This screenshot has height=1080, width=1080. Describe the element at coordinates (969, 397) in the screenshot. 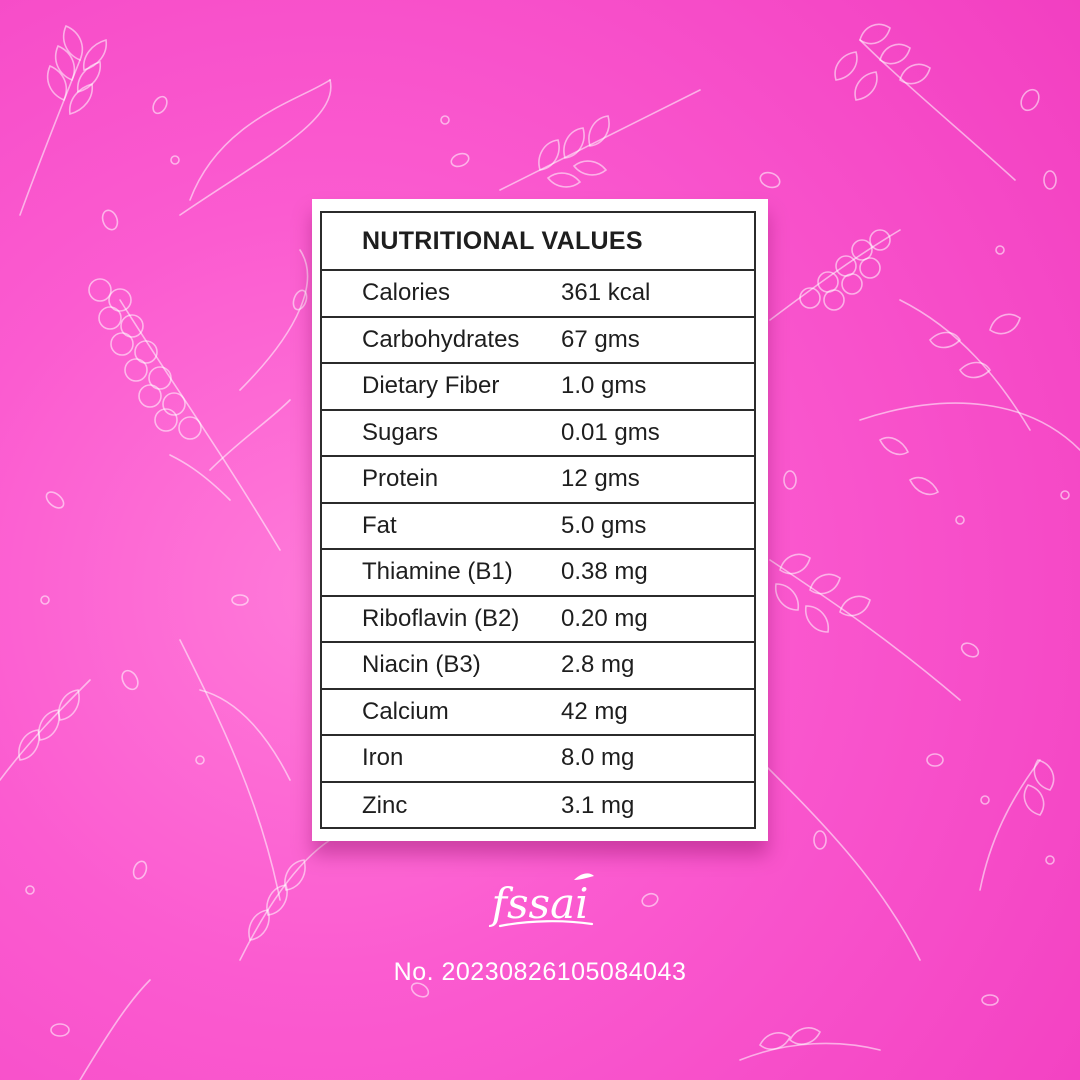

I see `oat-branch-icon` at that location.